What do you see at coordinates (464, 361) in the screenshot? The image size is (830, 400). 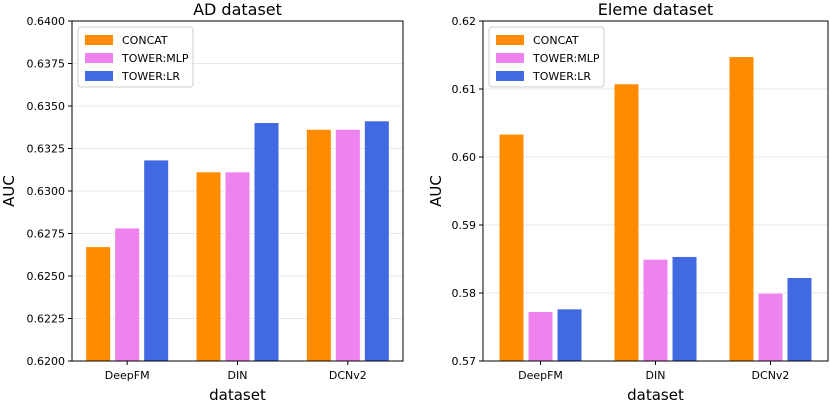 I see `y-tick-label: 0.57` at bounding box center [464, 361].